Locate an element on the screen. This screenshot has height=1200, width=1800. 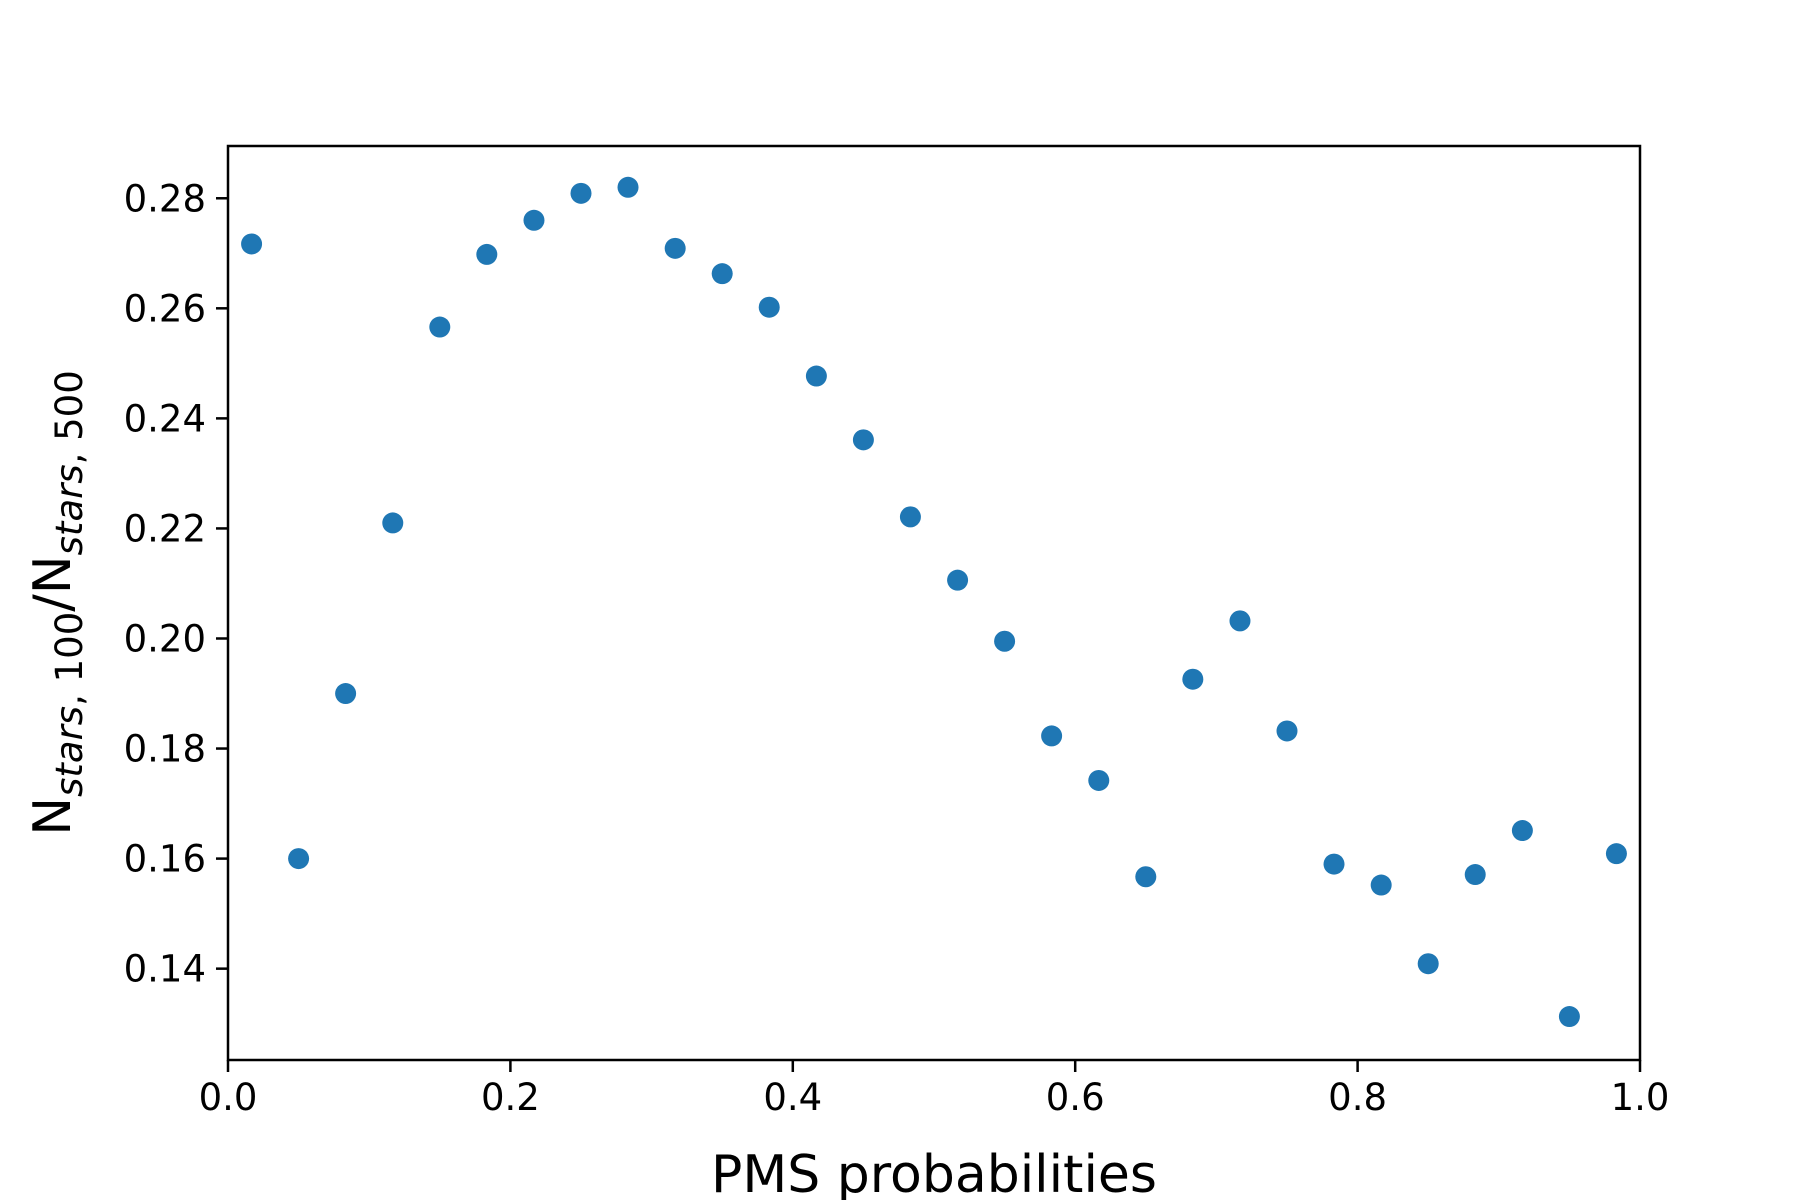
y-label-base: N is located at coordinates (53, 816).